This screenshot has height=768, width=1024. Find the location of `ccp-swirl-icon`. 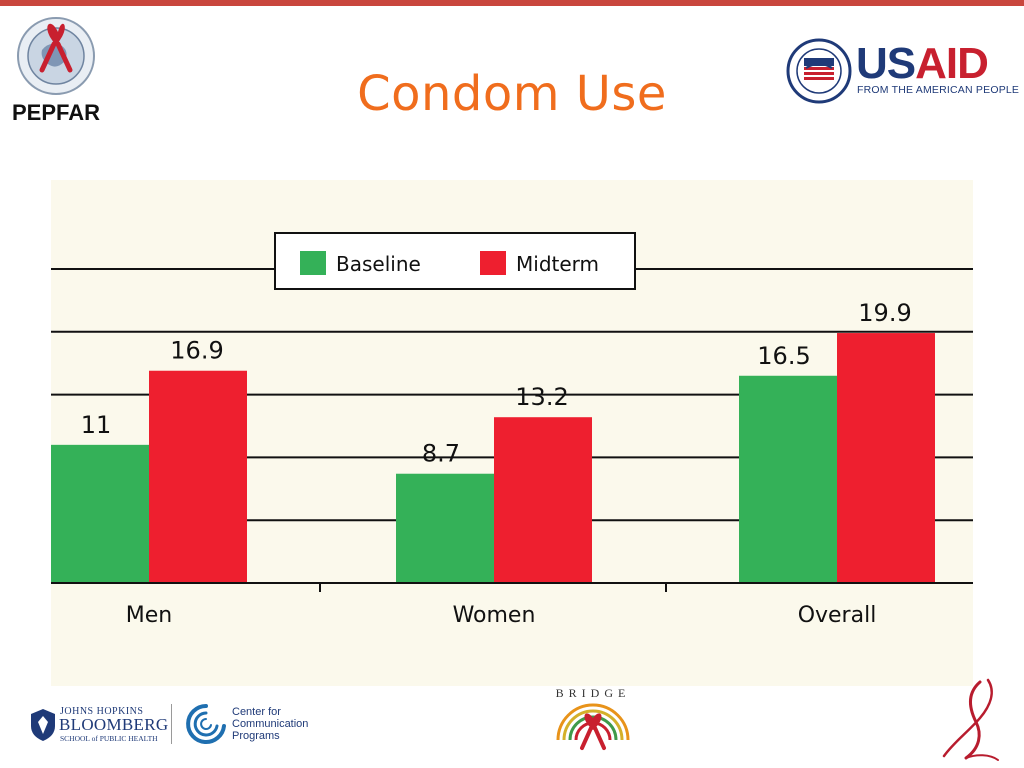

ccp-swirl-icon is located at coordinates (206, 724).